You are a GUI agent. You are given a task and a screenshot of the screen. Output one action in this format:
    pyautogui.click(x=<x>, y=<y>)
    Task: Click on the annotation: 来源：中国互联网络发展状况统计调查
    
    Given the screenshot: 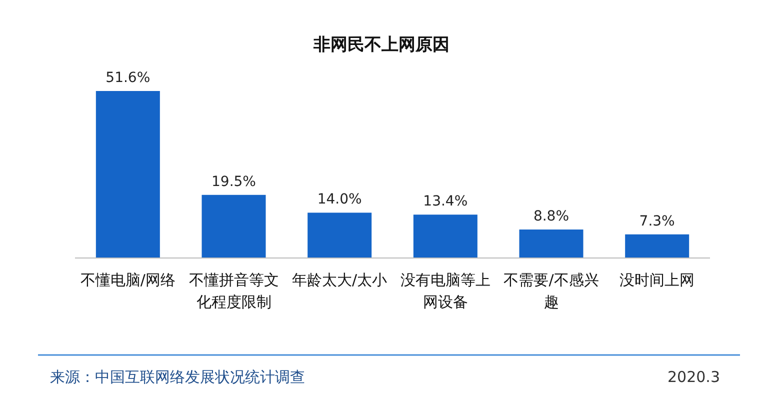 What is the action you would take?
    pyautogui.click(x=177, y=377)
    